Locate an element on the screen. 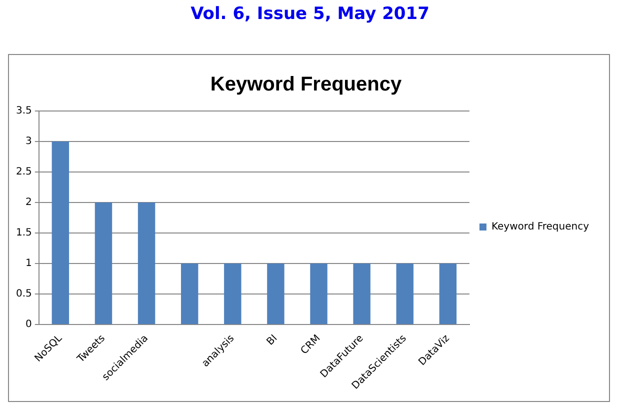 The height and width of the screenshot is (410, 620). y-tick-label: 2.5 is located at coordinates (24, 172).